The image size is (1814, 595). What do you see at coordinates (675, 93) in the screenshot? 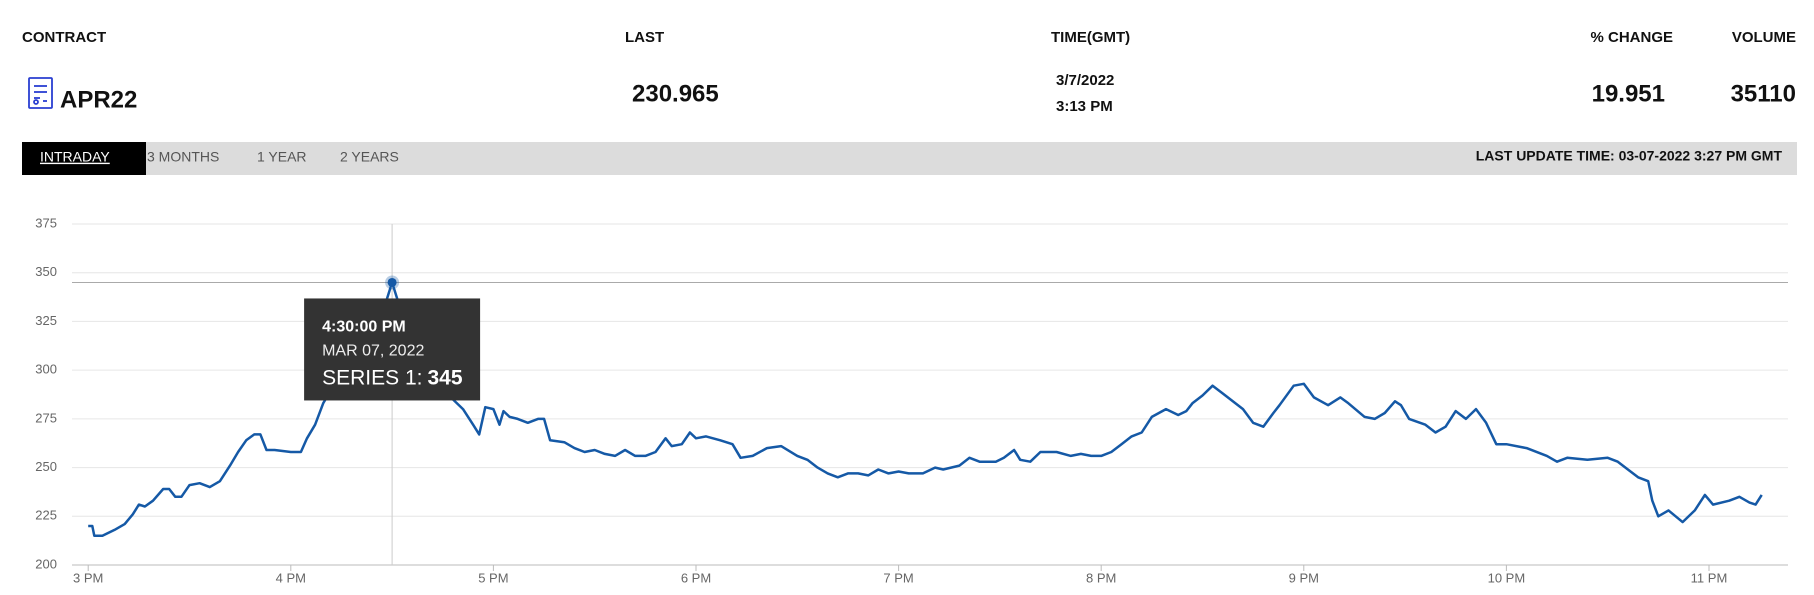
I see `last-price: 230.965` at bounding box center [675, 93].